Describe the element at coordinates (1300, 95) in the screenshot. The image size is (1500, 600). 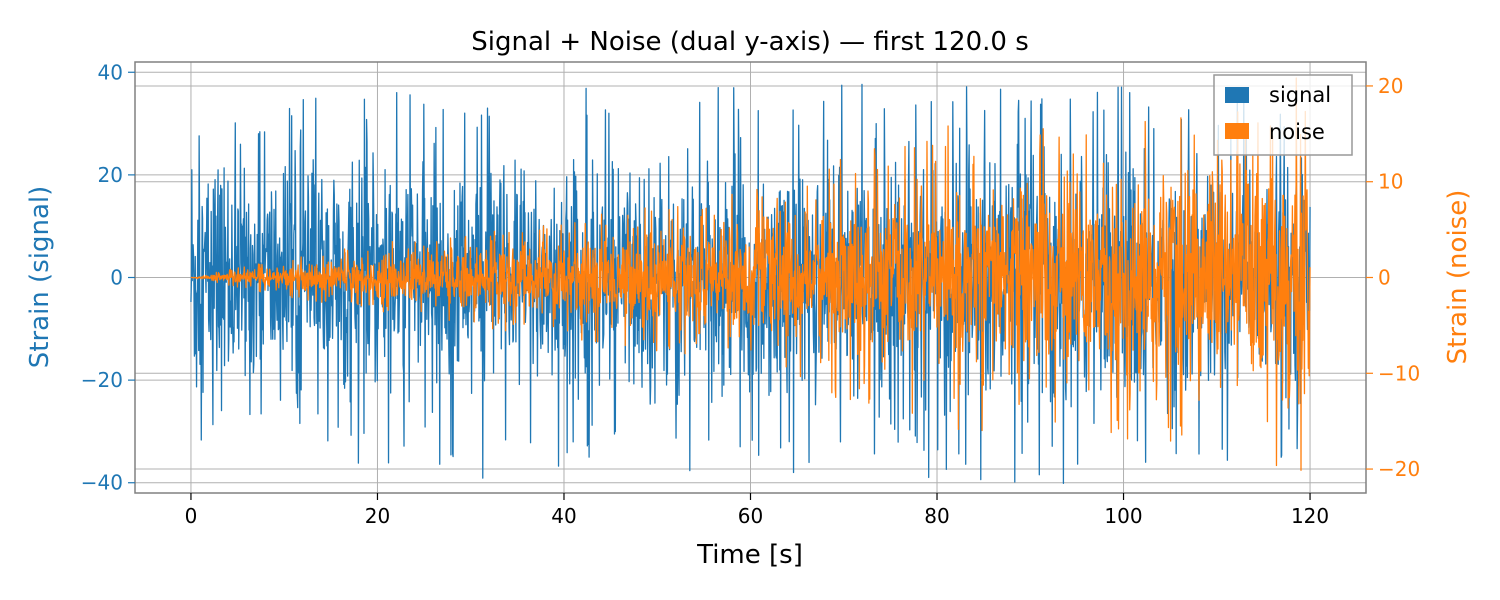
I see `legend-label-signal: signal` at that location.